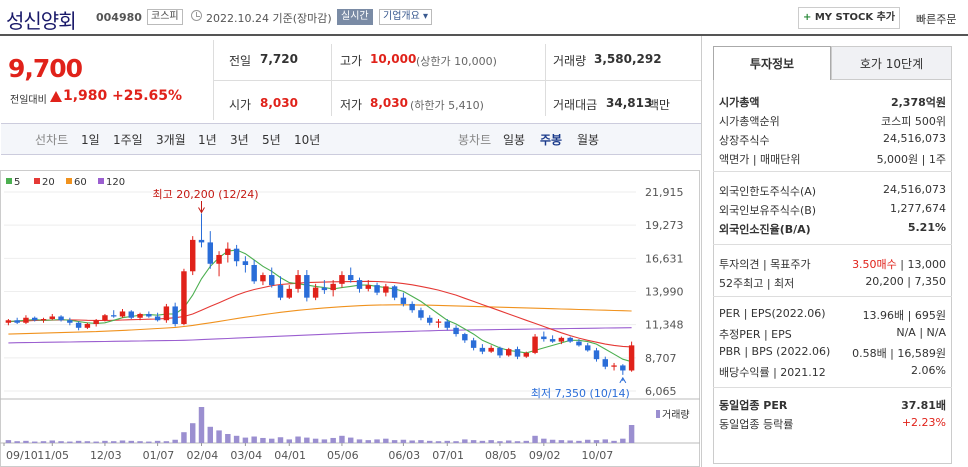 This screenshot has width=968, height=467. I want to click on period-monthly: 월봉, so click(588, 140).